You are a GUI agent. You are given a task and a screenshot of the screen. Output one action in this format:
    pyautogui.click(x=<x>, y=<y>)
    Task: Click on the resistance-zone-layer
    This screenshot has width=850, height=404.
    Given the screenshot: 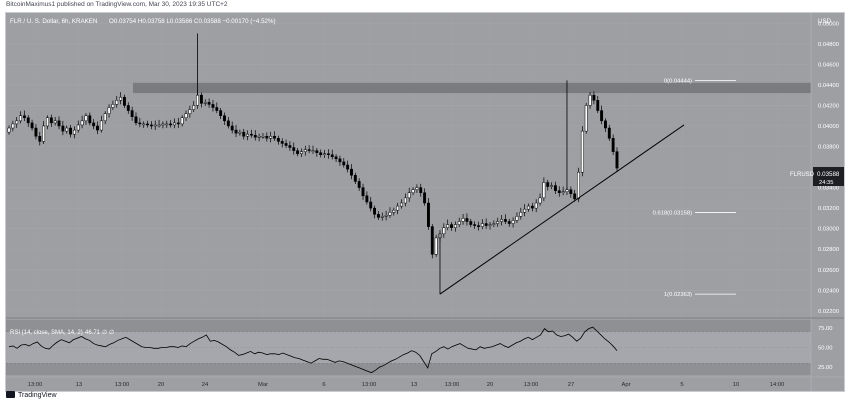 What is the action you would take?
    pyautogui.click(x=472, y=88)
    